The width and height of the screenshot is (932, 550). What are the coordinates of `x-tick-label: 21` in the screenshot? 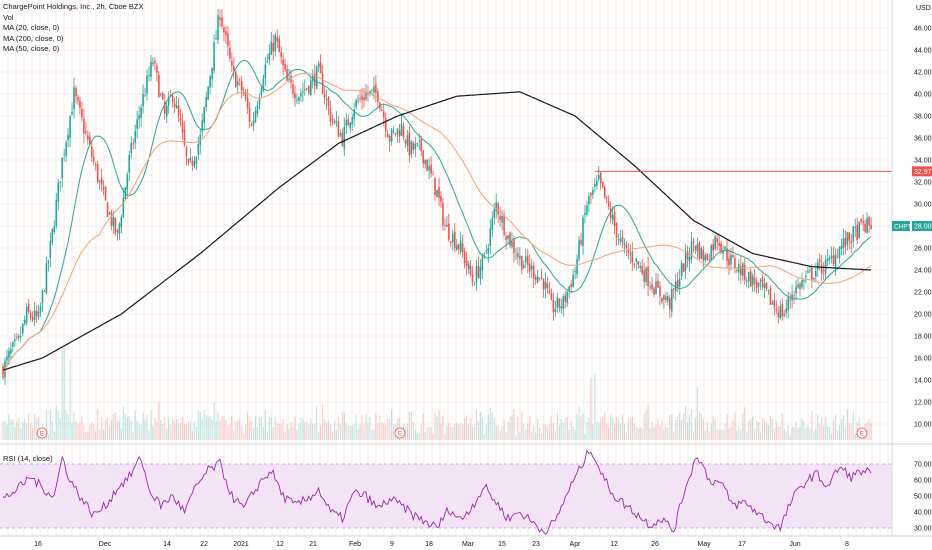 It's located at (313, 544).